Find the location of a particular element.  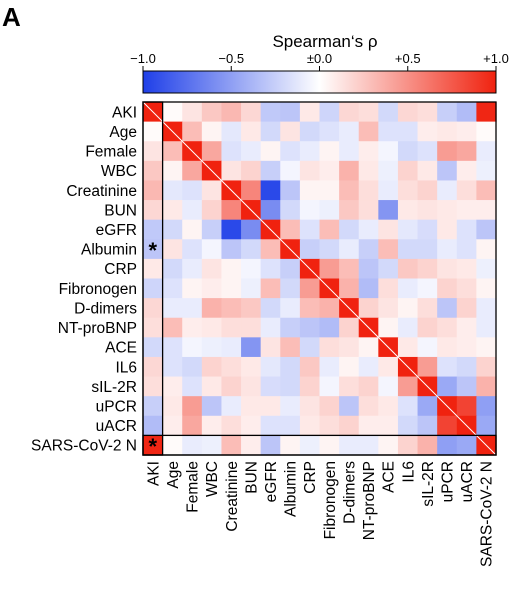

column-label: BUN is located at coordinates (251, 477).